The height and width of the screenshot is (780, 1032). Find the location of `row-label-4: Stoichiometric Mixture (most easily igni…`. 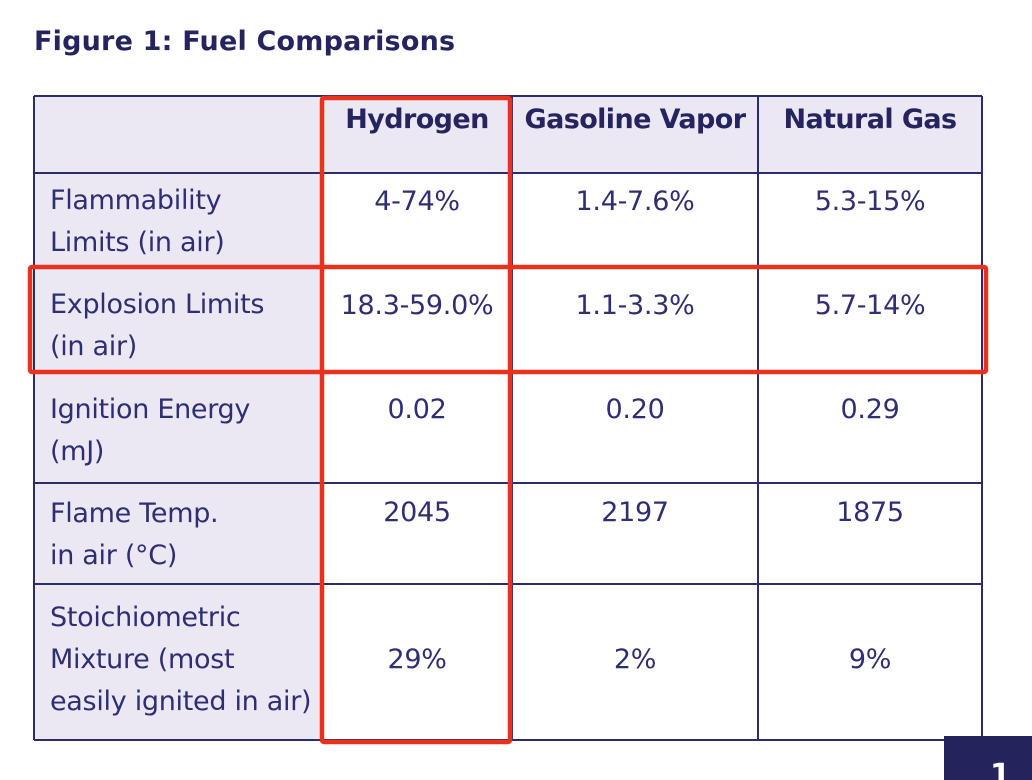

row-label-4: Stoichiometric Mixture (most easily igni… is located at coordinates (181, 659).